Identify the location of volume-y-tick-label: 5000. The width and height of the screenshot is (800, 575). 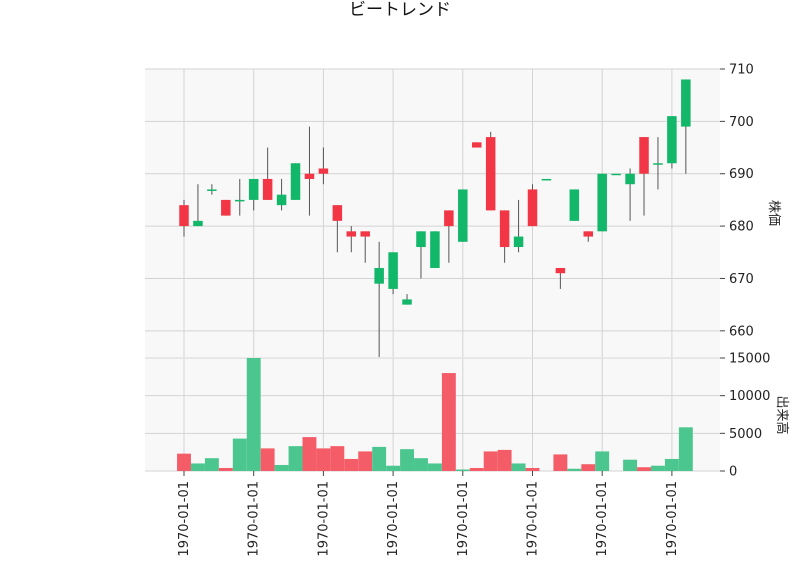
(745, 434).